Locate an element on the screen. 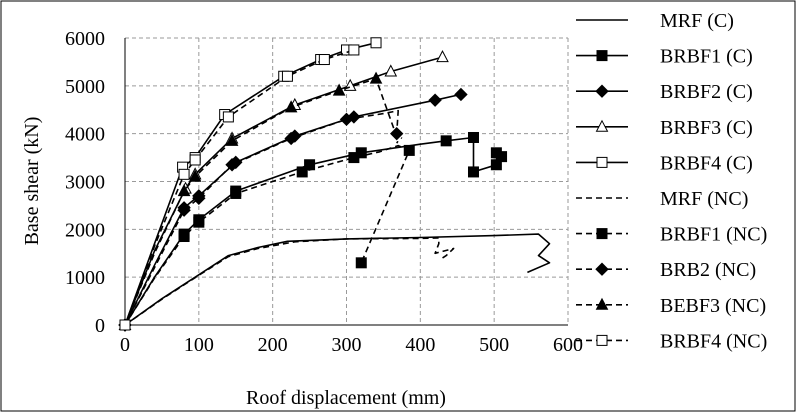  legend-label: BRBF2 (C) is located at coordinates (706, 92).